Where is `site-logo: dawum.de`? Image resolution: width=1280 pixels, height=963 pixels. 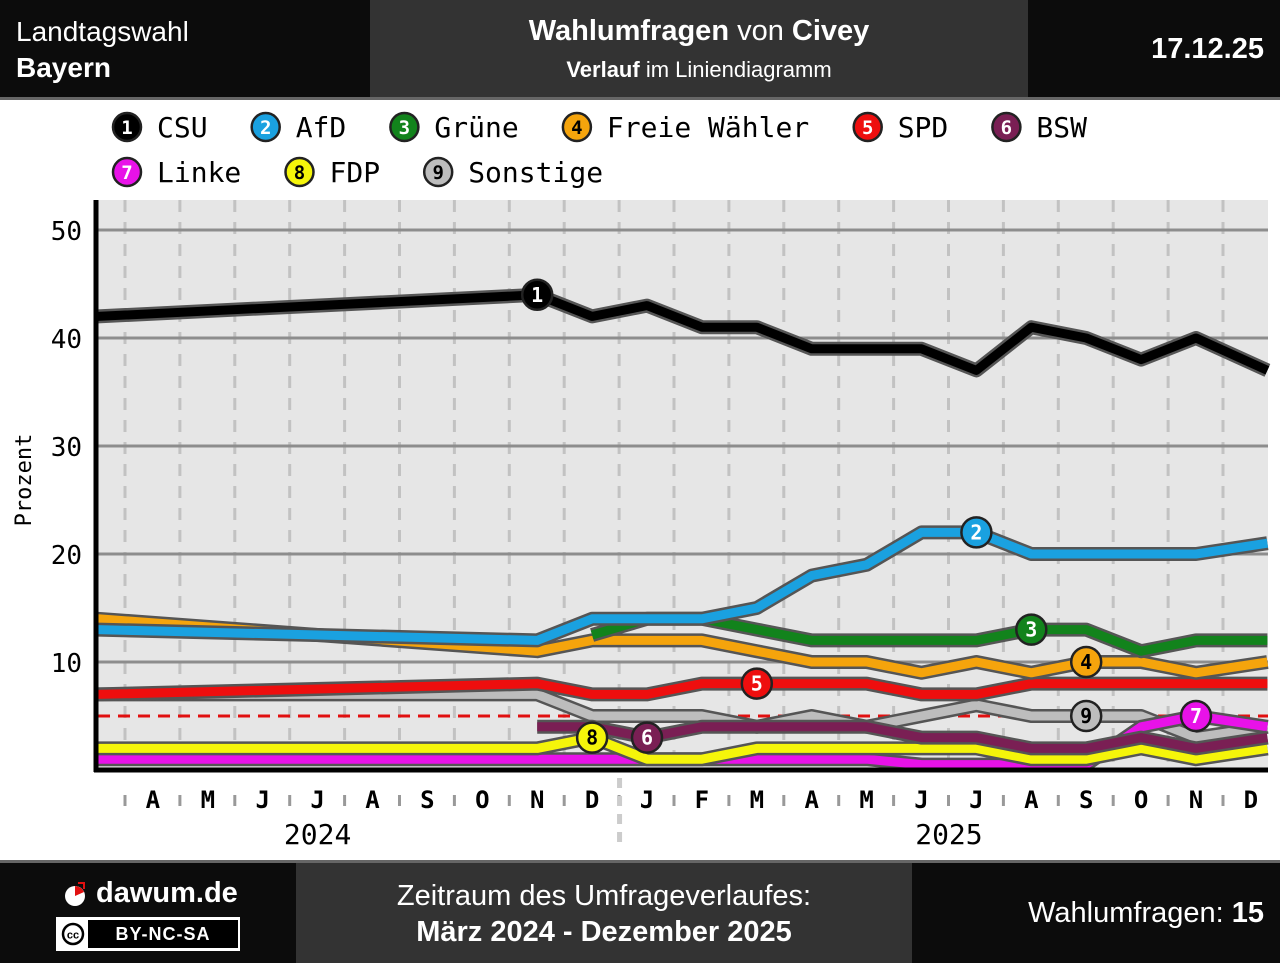 site-logo: dawum.de is located at coordinates (150, 893).